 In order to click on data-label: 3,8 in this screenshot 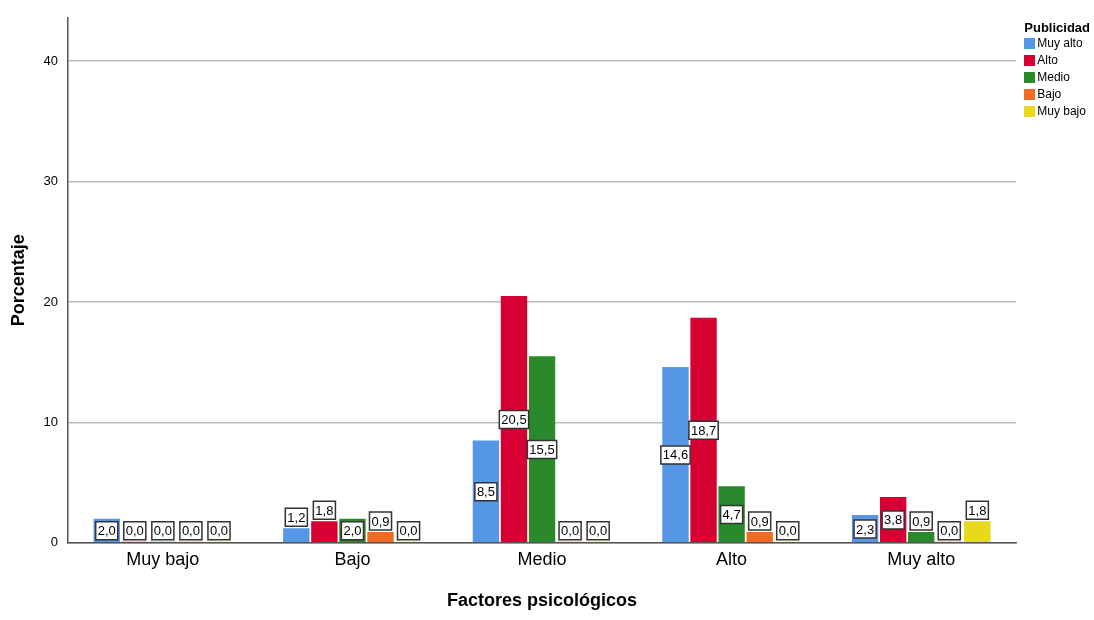, I will do `click(893, 520)`.